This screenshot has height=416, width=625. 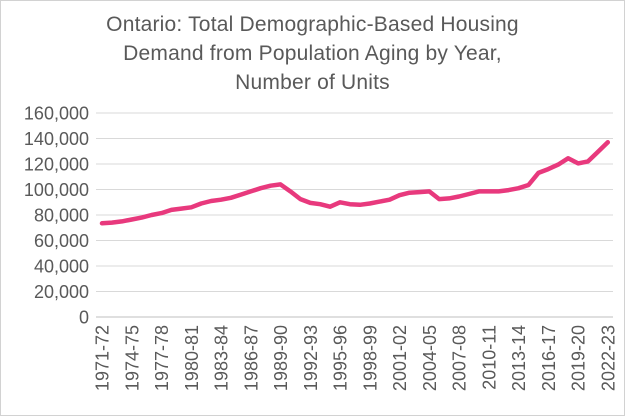 What do you see at coordinates (56, 114) in the screenshot?
I see `y-tick-label: 160,000` at bounding box center [56, 114].